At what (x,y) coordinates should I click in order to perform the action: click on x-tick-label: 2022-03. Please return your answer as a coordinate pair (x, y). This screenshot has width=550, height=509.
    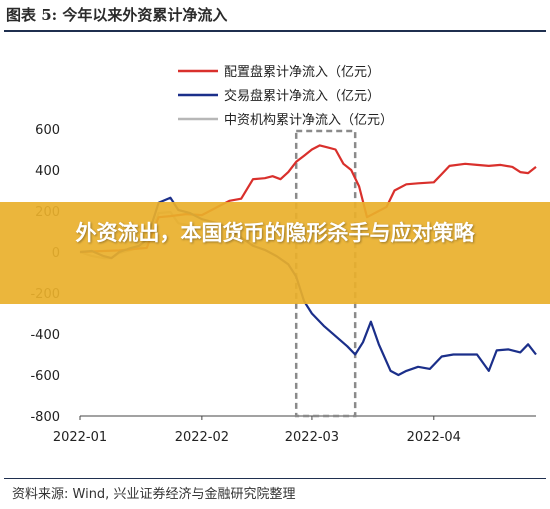
    Looking at the image, I should click on (312, 437).